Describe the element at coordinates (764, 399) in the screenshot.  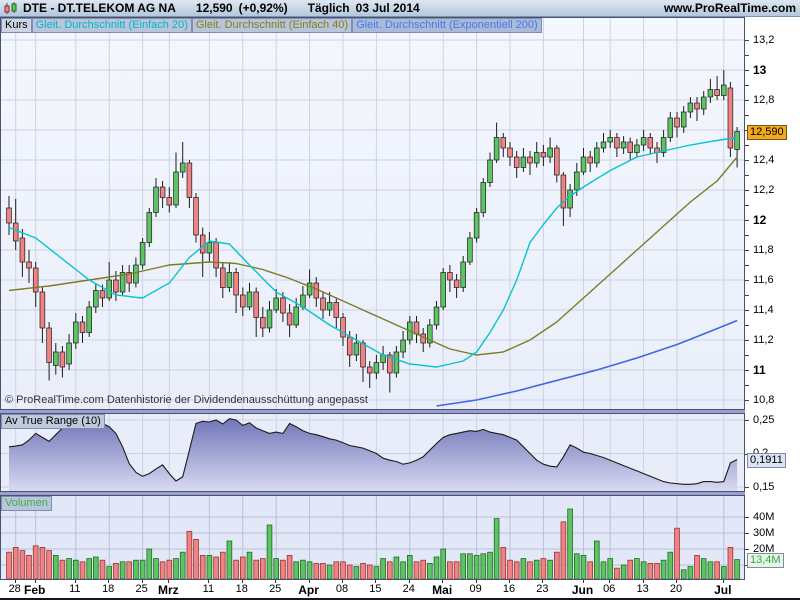
I see `price-axis-label: 10,8` at that location.